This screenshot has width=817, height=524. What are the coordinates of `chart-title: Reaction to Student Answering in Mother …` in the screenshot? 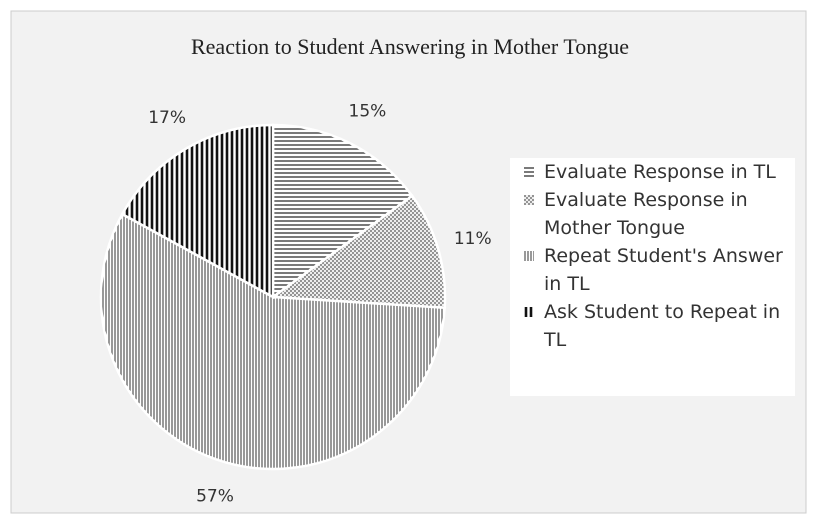 It's located at (410, 46).